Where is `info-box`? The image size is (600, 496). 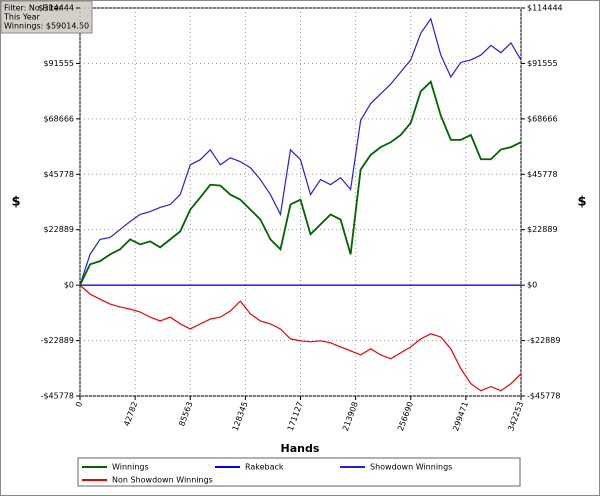 info-box is located at coordinates (46, 17).